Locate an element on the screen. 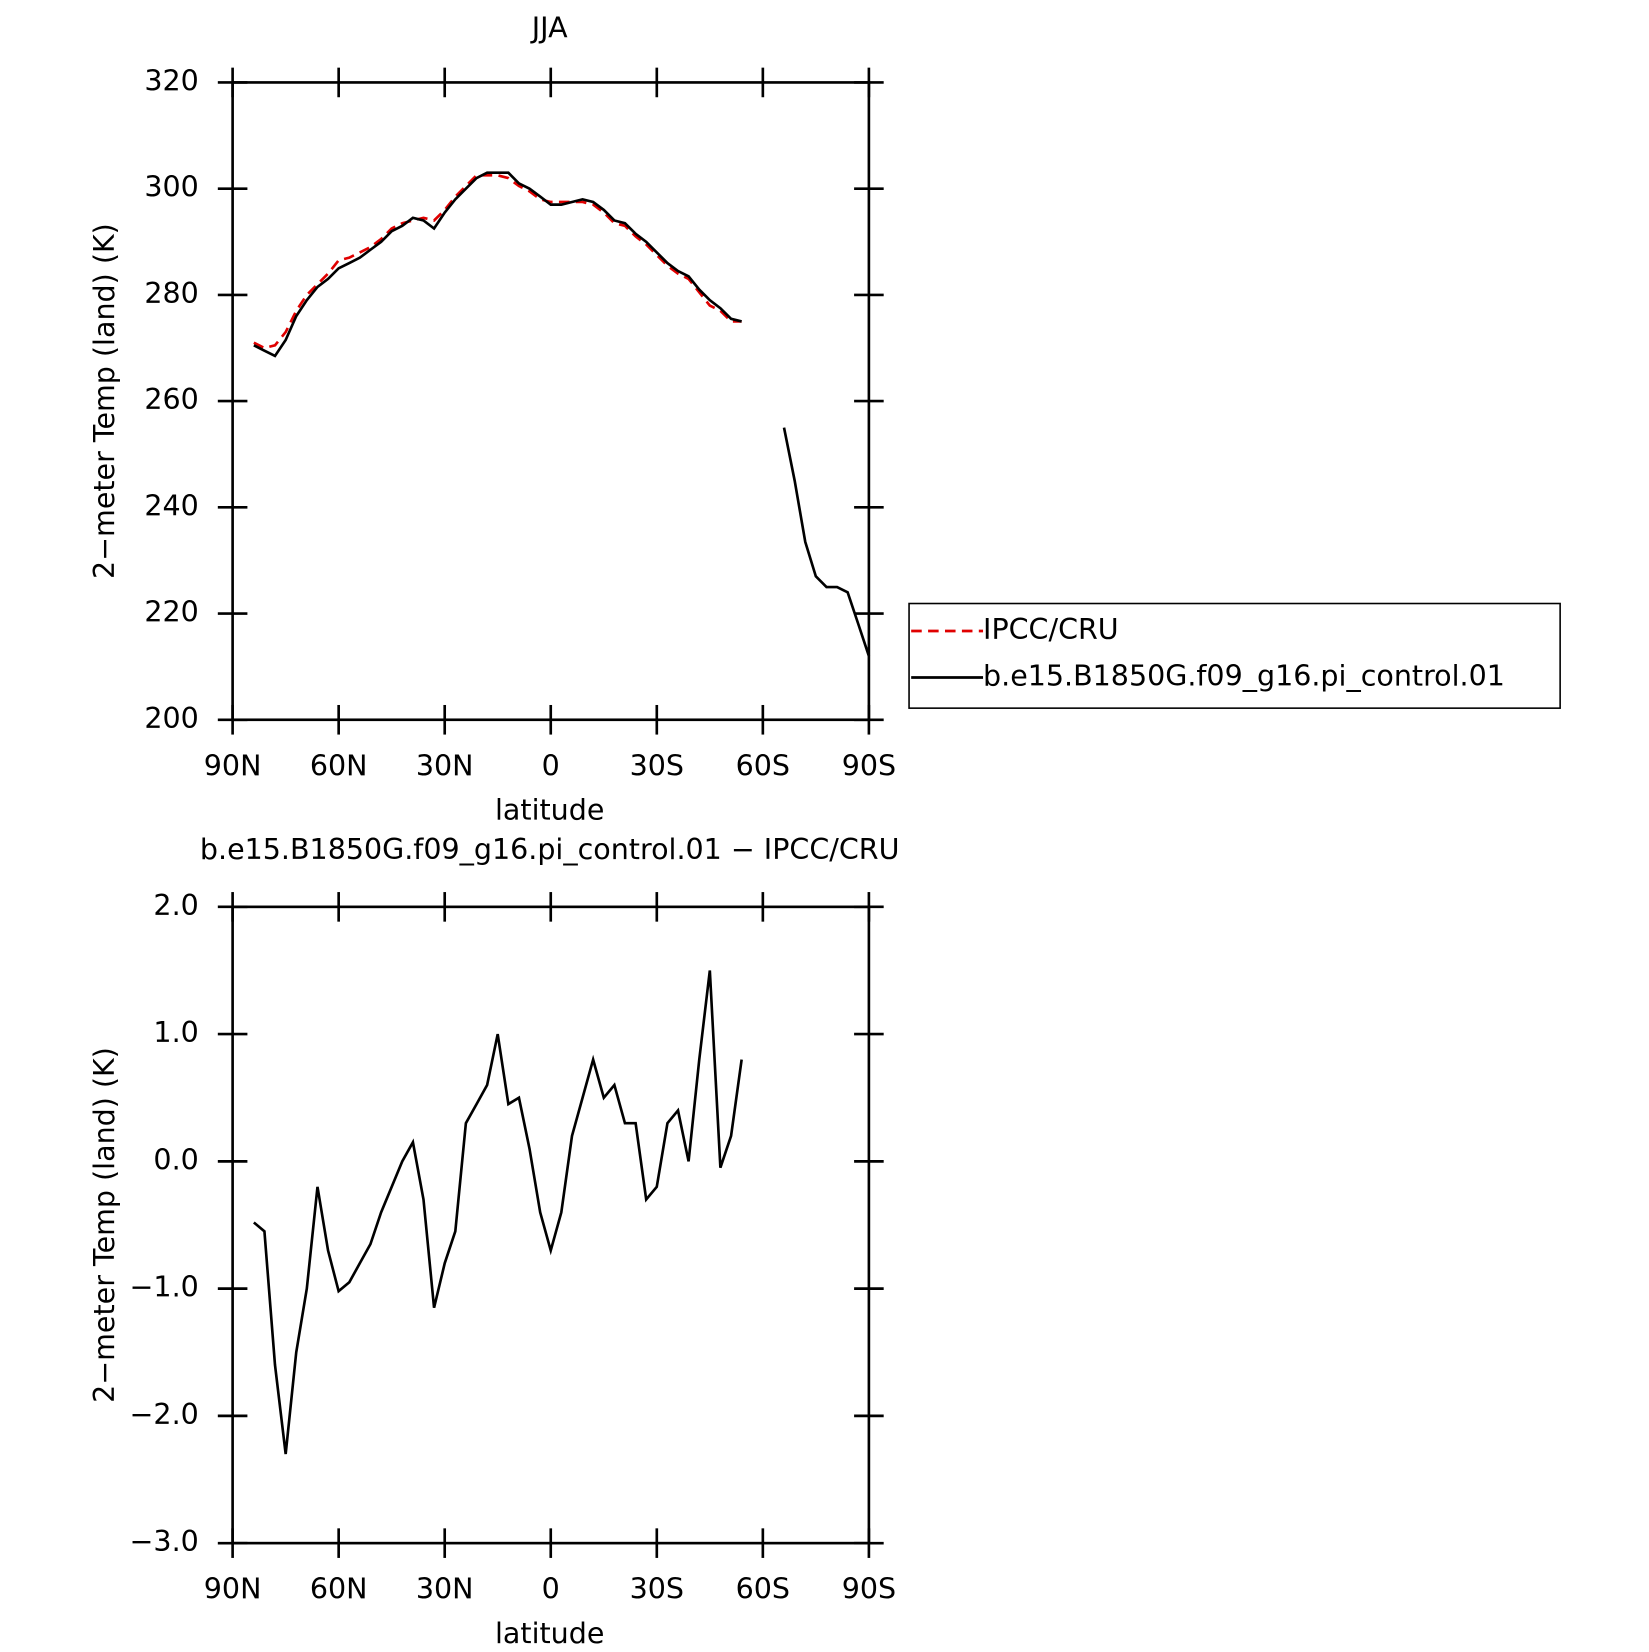  y-tick-label: 0.0 is located at coordinates (175, 1159).